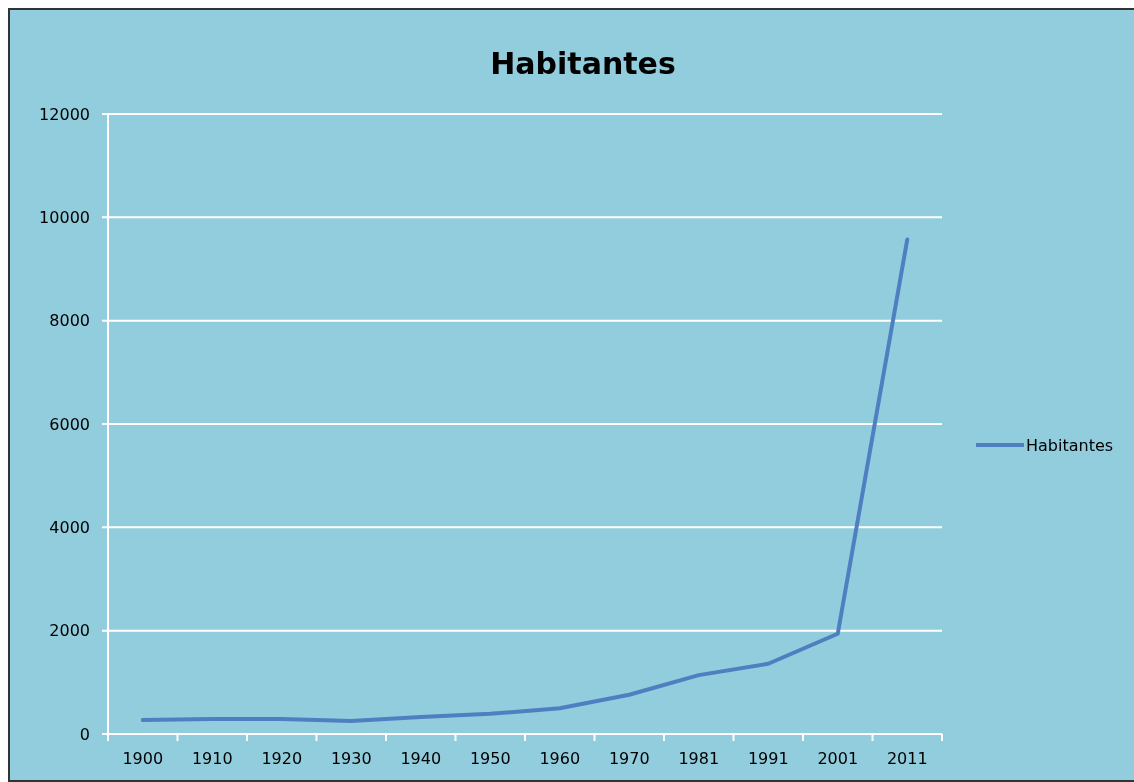  I want to click on x-tick-label: 1910, so click(212, 758).